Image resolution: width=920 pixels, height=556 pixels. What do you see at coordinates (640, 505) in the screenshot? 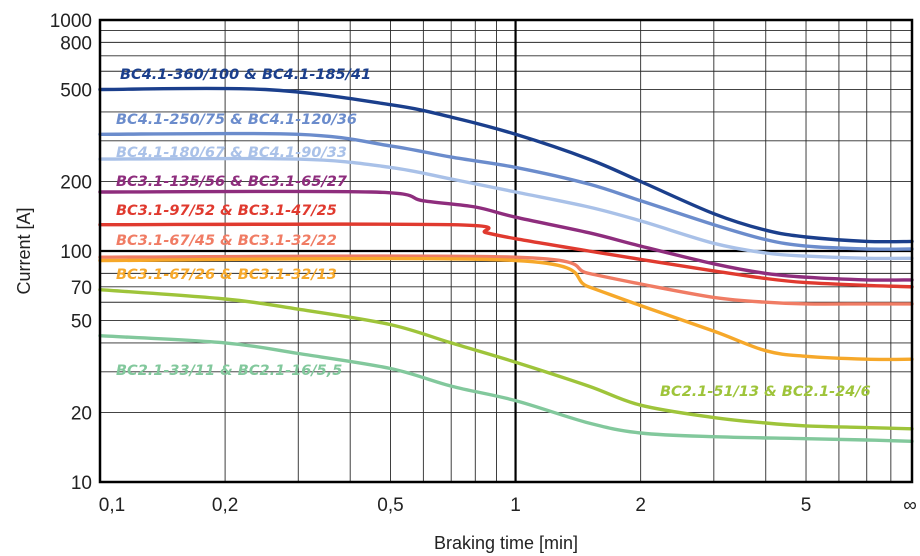
I see `x-tick-label: 2` at bounding box center [640, 505].